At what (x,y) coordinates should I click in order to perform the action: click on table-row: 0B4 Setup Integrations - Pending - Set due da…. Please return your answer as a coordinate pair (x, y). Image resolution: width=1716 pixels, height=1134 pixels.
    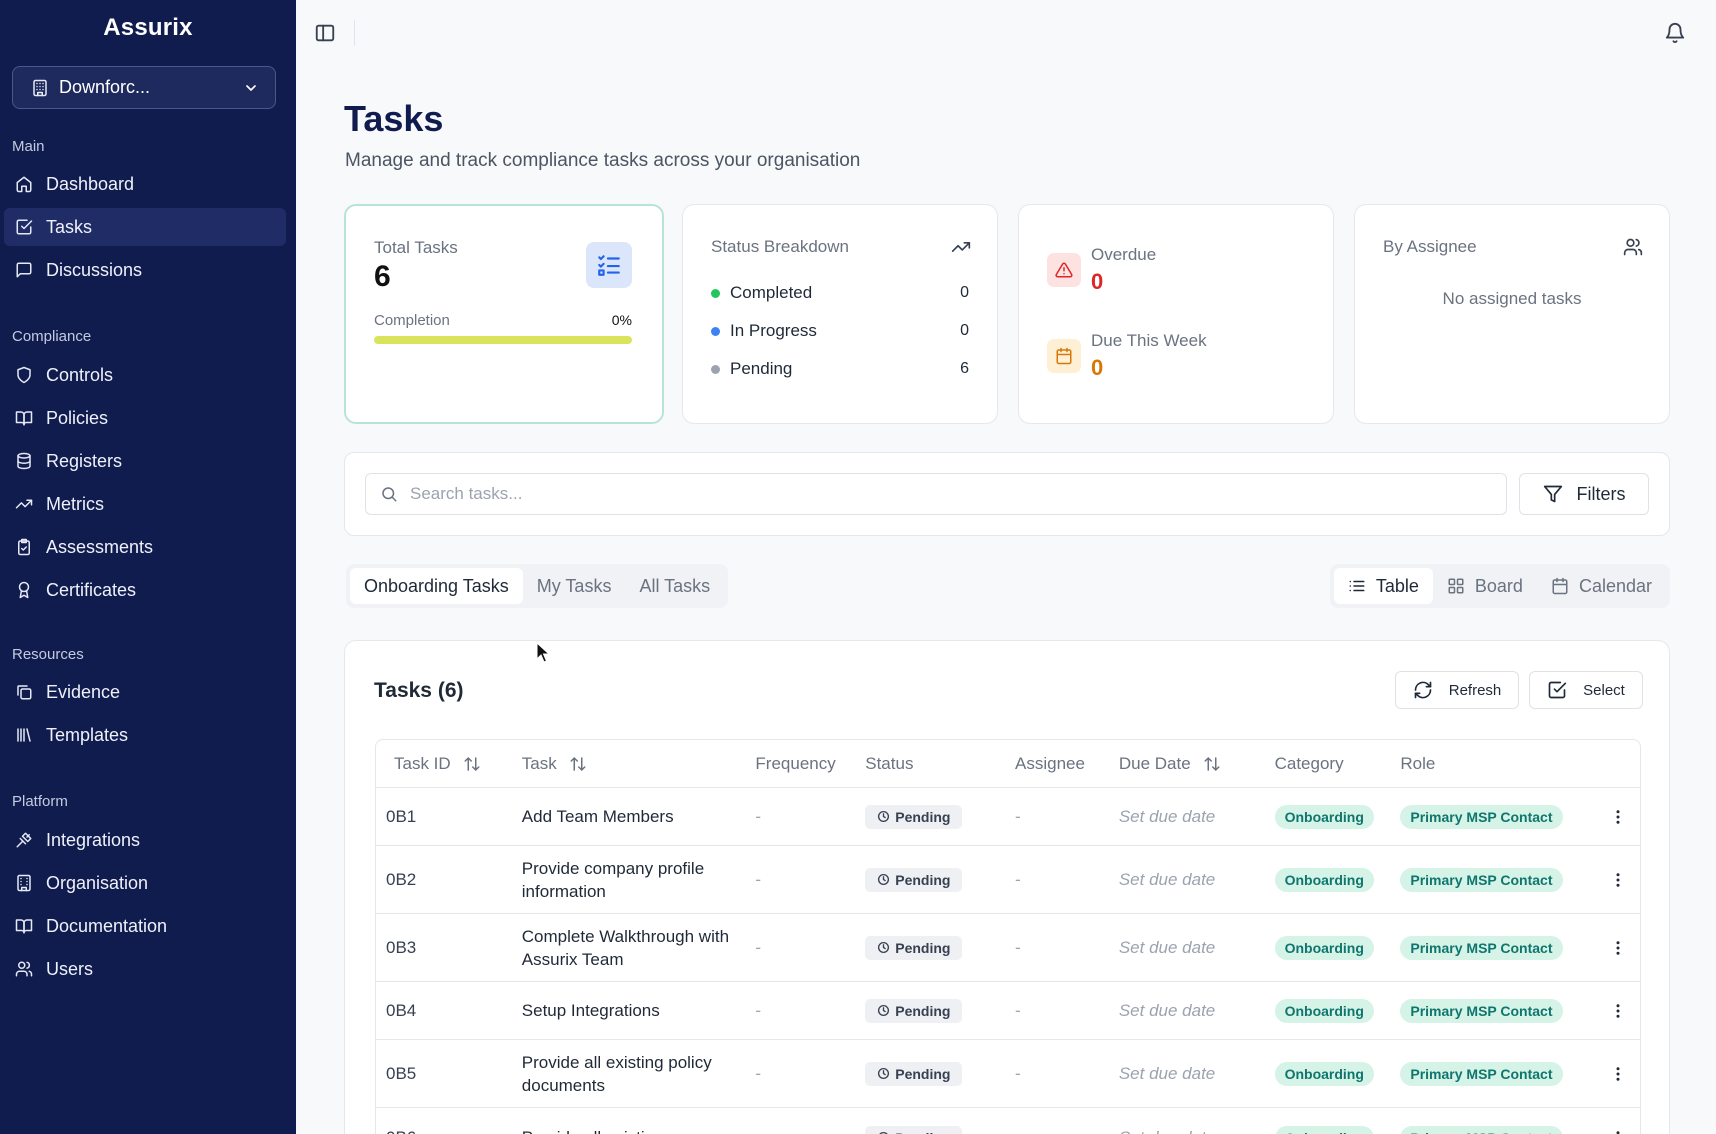
    Looking at the image, I should click on (1008, 1011).